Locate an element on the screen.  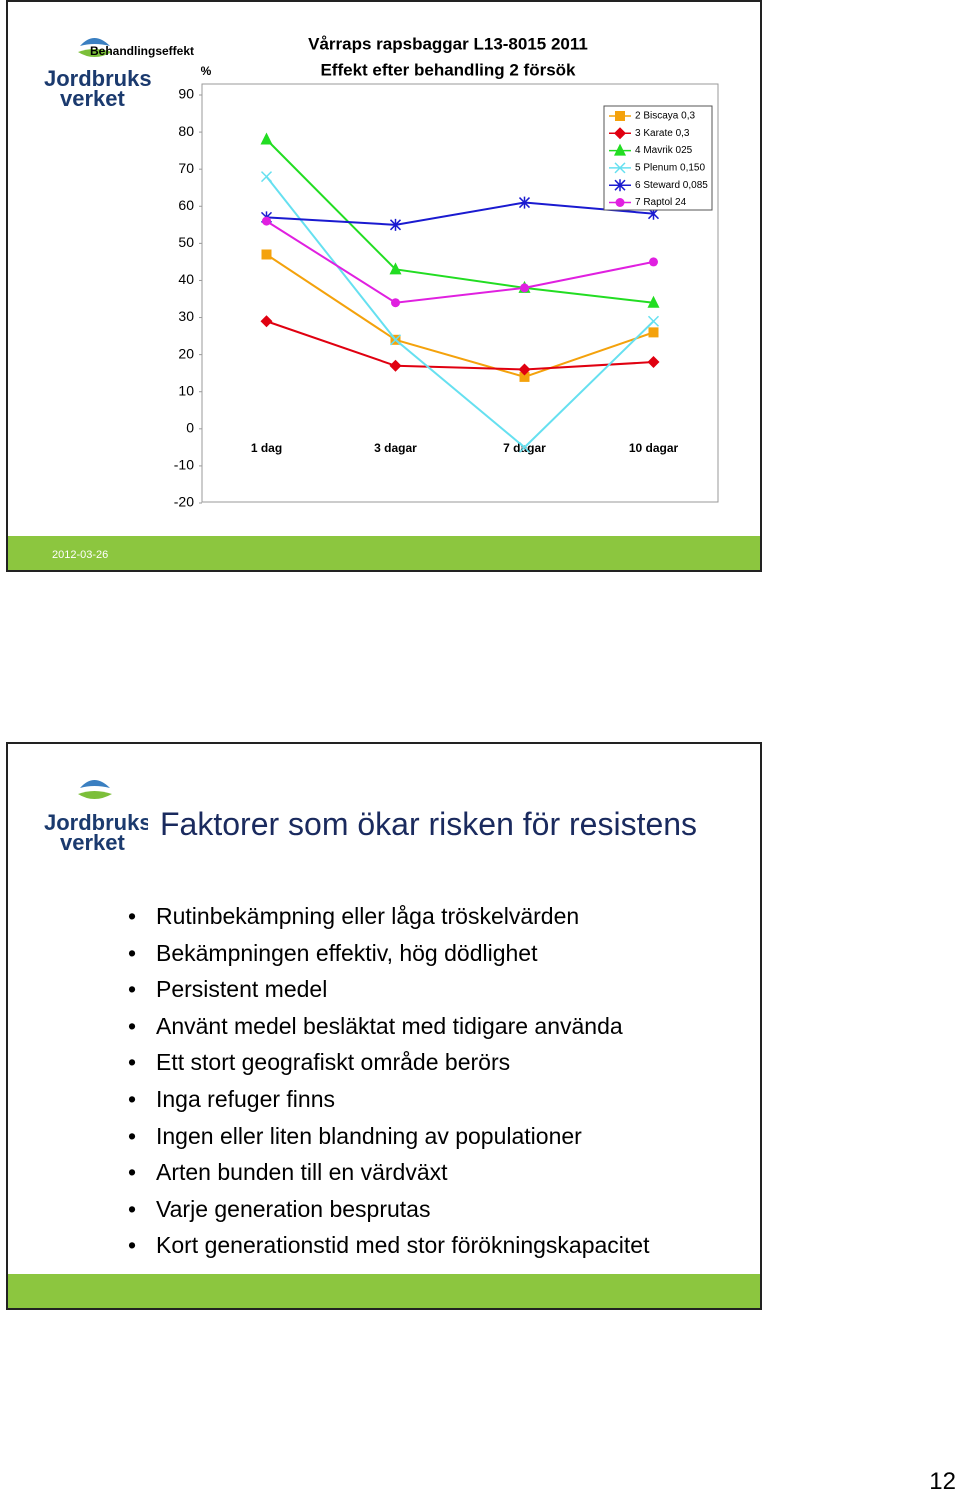
legend-label: 4 Mavrik 025 is located at coordinates (664, 150).